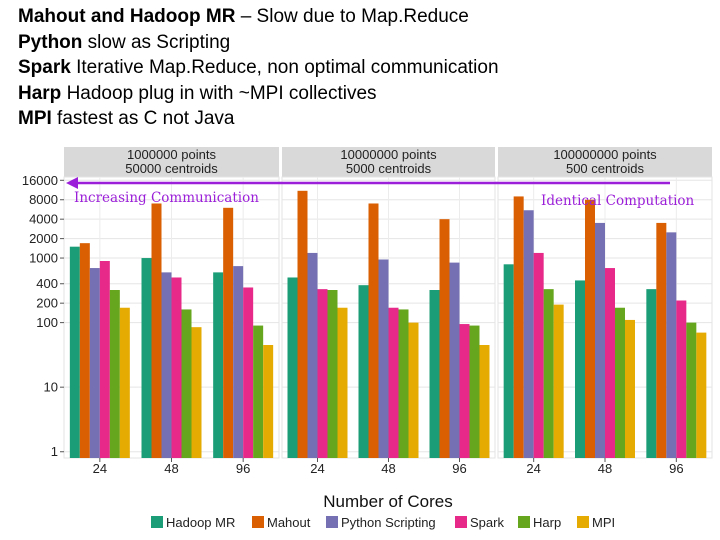 This screenshot has width=720, height=540. I want to click on x-axis-title: Number of Cores, so click(387, 501).